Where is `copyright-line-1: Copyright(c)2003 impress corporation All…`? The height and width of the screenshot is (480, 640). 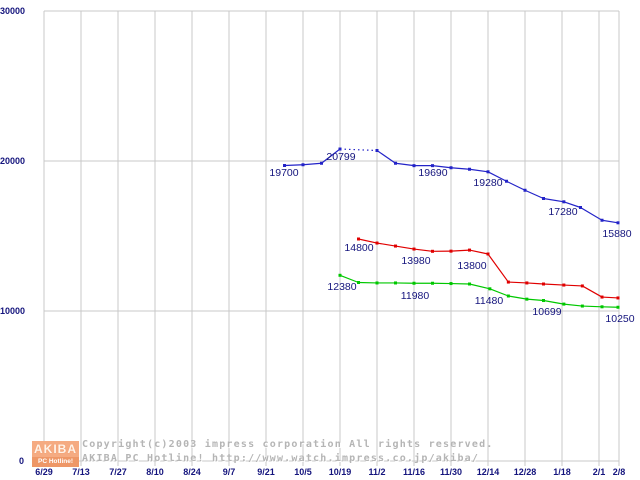 copyright-line-1: Copyright(c)2003 impress corporation All… is located at coordinates (288, 444).